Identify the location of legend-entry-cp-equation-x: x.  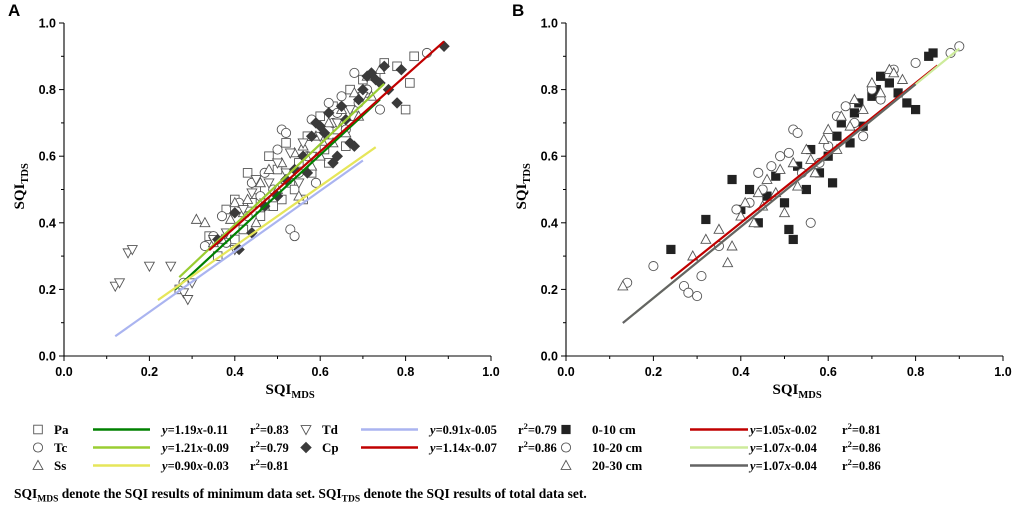
(467, 448).